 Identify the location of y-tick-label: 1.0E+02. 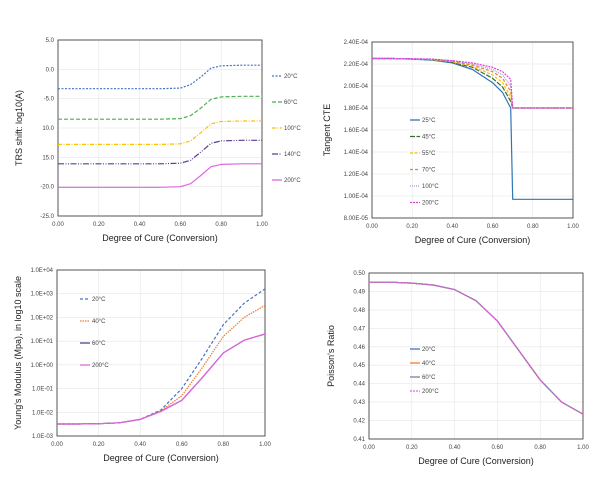
(41, 318).